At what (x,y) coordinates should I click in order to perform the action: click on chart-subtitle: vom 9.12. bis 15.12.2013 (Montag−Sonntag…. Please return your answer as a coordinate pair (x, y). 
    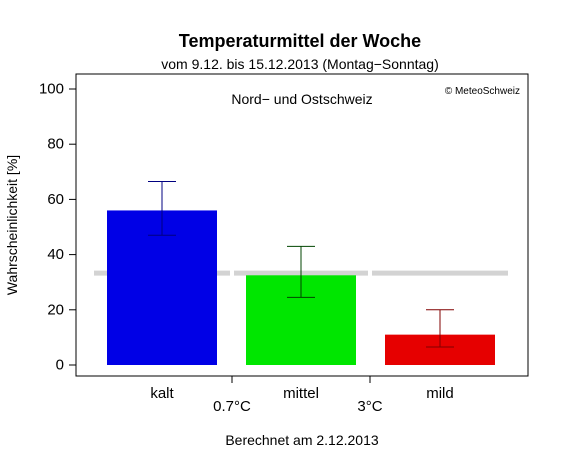
    Looking at the image, I should click on (299, 64).